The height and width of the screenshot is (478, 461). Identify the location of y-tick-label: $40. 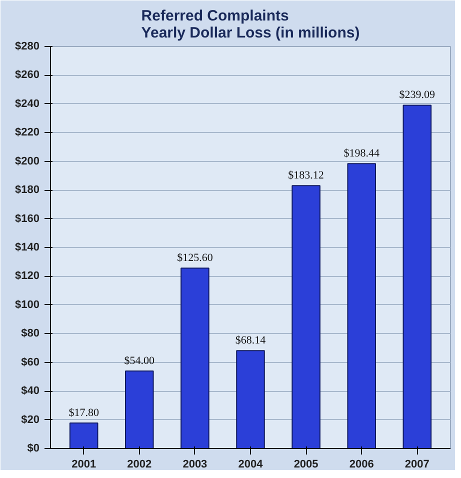
(30, 391).